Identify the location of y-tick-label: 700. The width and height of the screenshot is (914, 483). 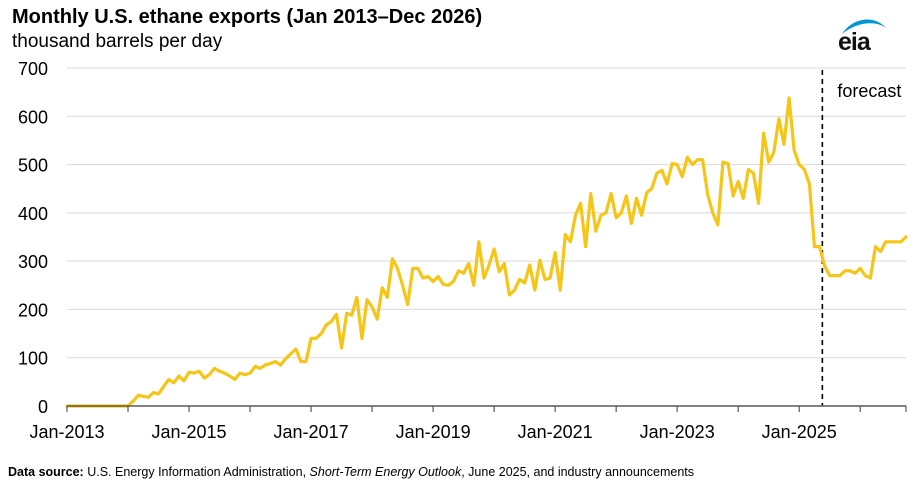
(33, 69).